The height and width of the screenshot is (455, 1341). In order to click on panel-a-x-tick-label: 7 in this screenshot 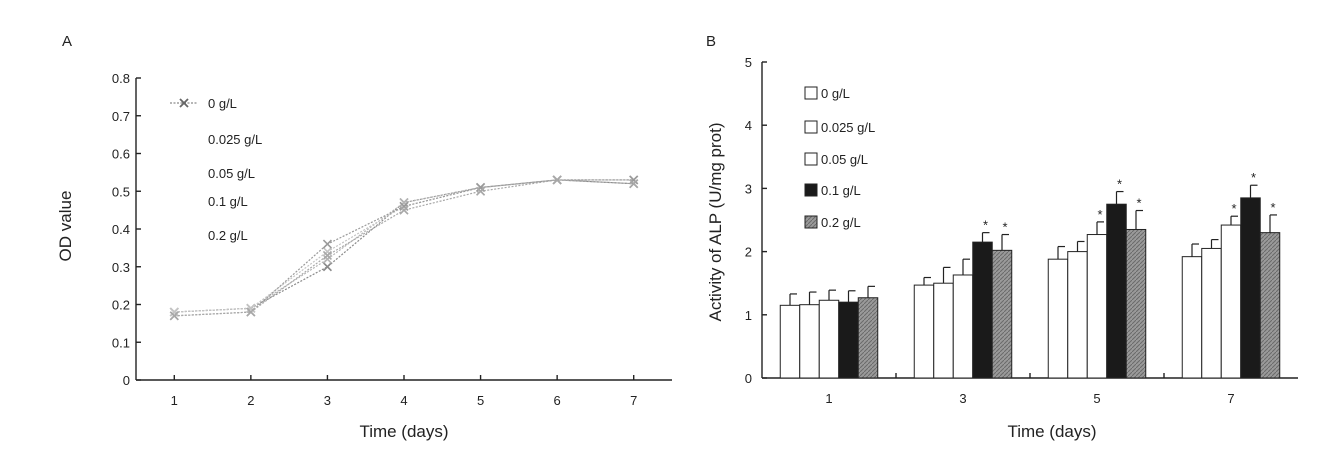, I will do `click(633, 400)`.